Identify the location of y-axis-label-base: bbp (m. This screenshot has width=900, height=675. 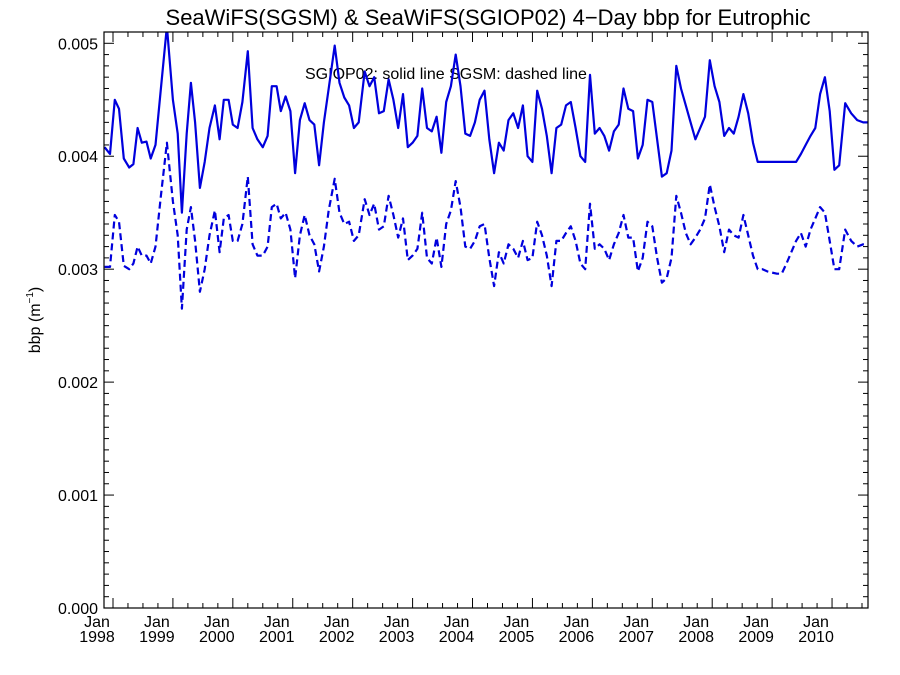
(35, 328).